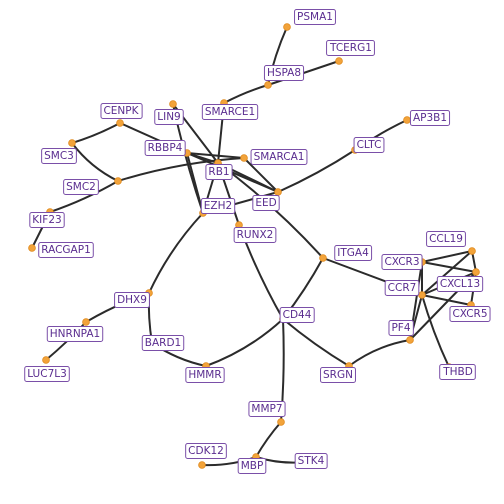 Image resolution: width=504 pixels, height=504 pixels. I want to click on label-smc2: SMC2, so click(81, 187).